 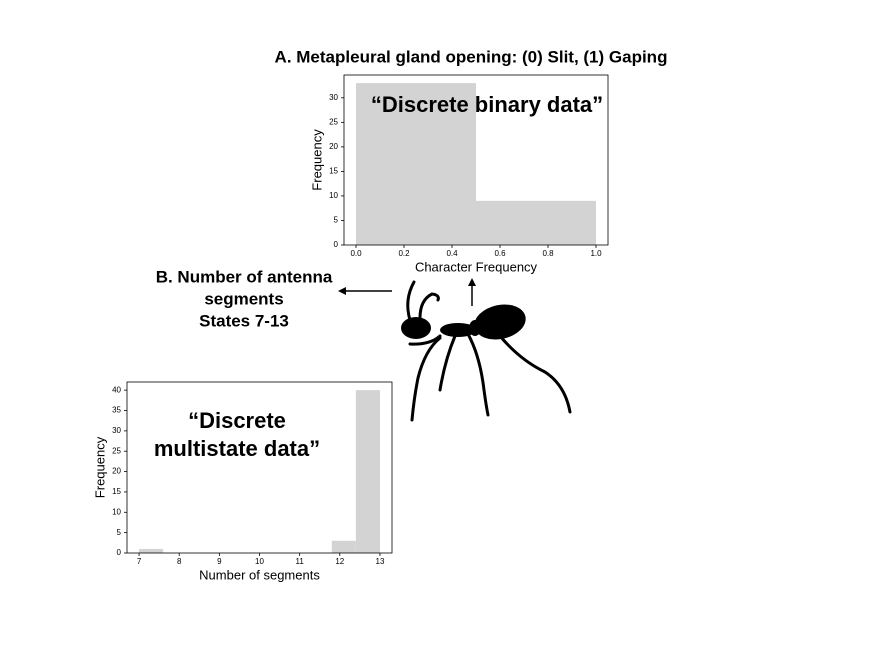 I want to click on x-tick-label: 1.0, so click(x=596, y=253).